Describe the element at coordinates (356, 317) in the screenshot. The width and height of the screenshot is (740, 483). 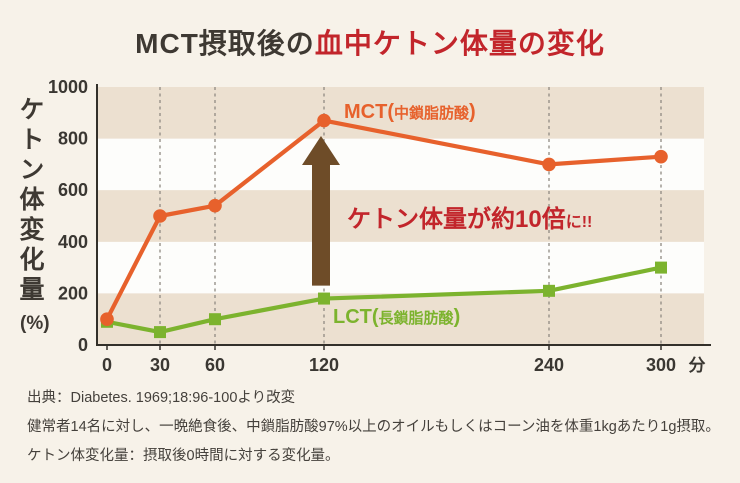
I see `lct-label-abbr: LCT(` at that location.